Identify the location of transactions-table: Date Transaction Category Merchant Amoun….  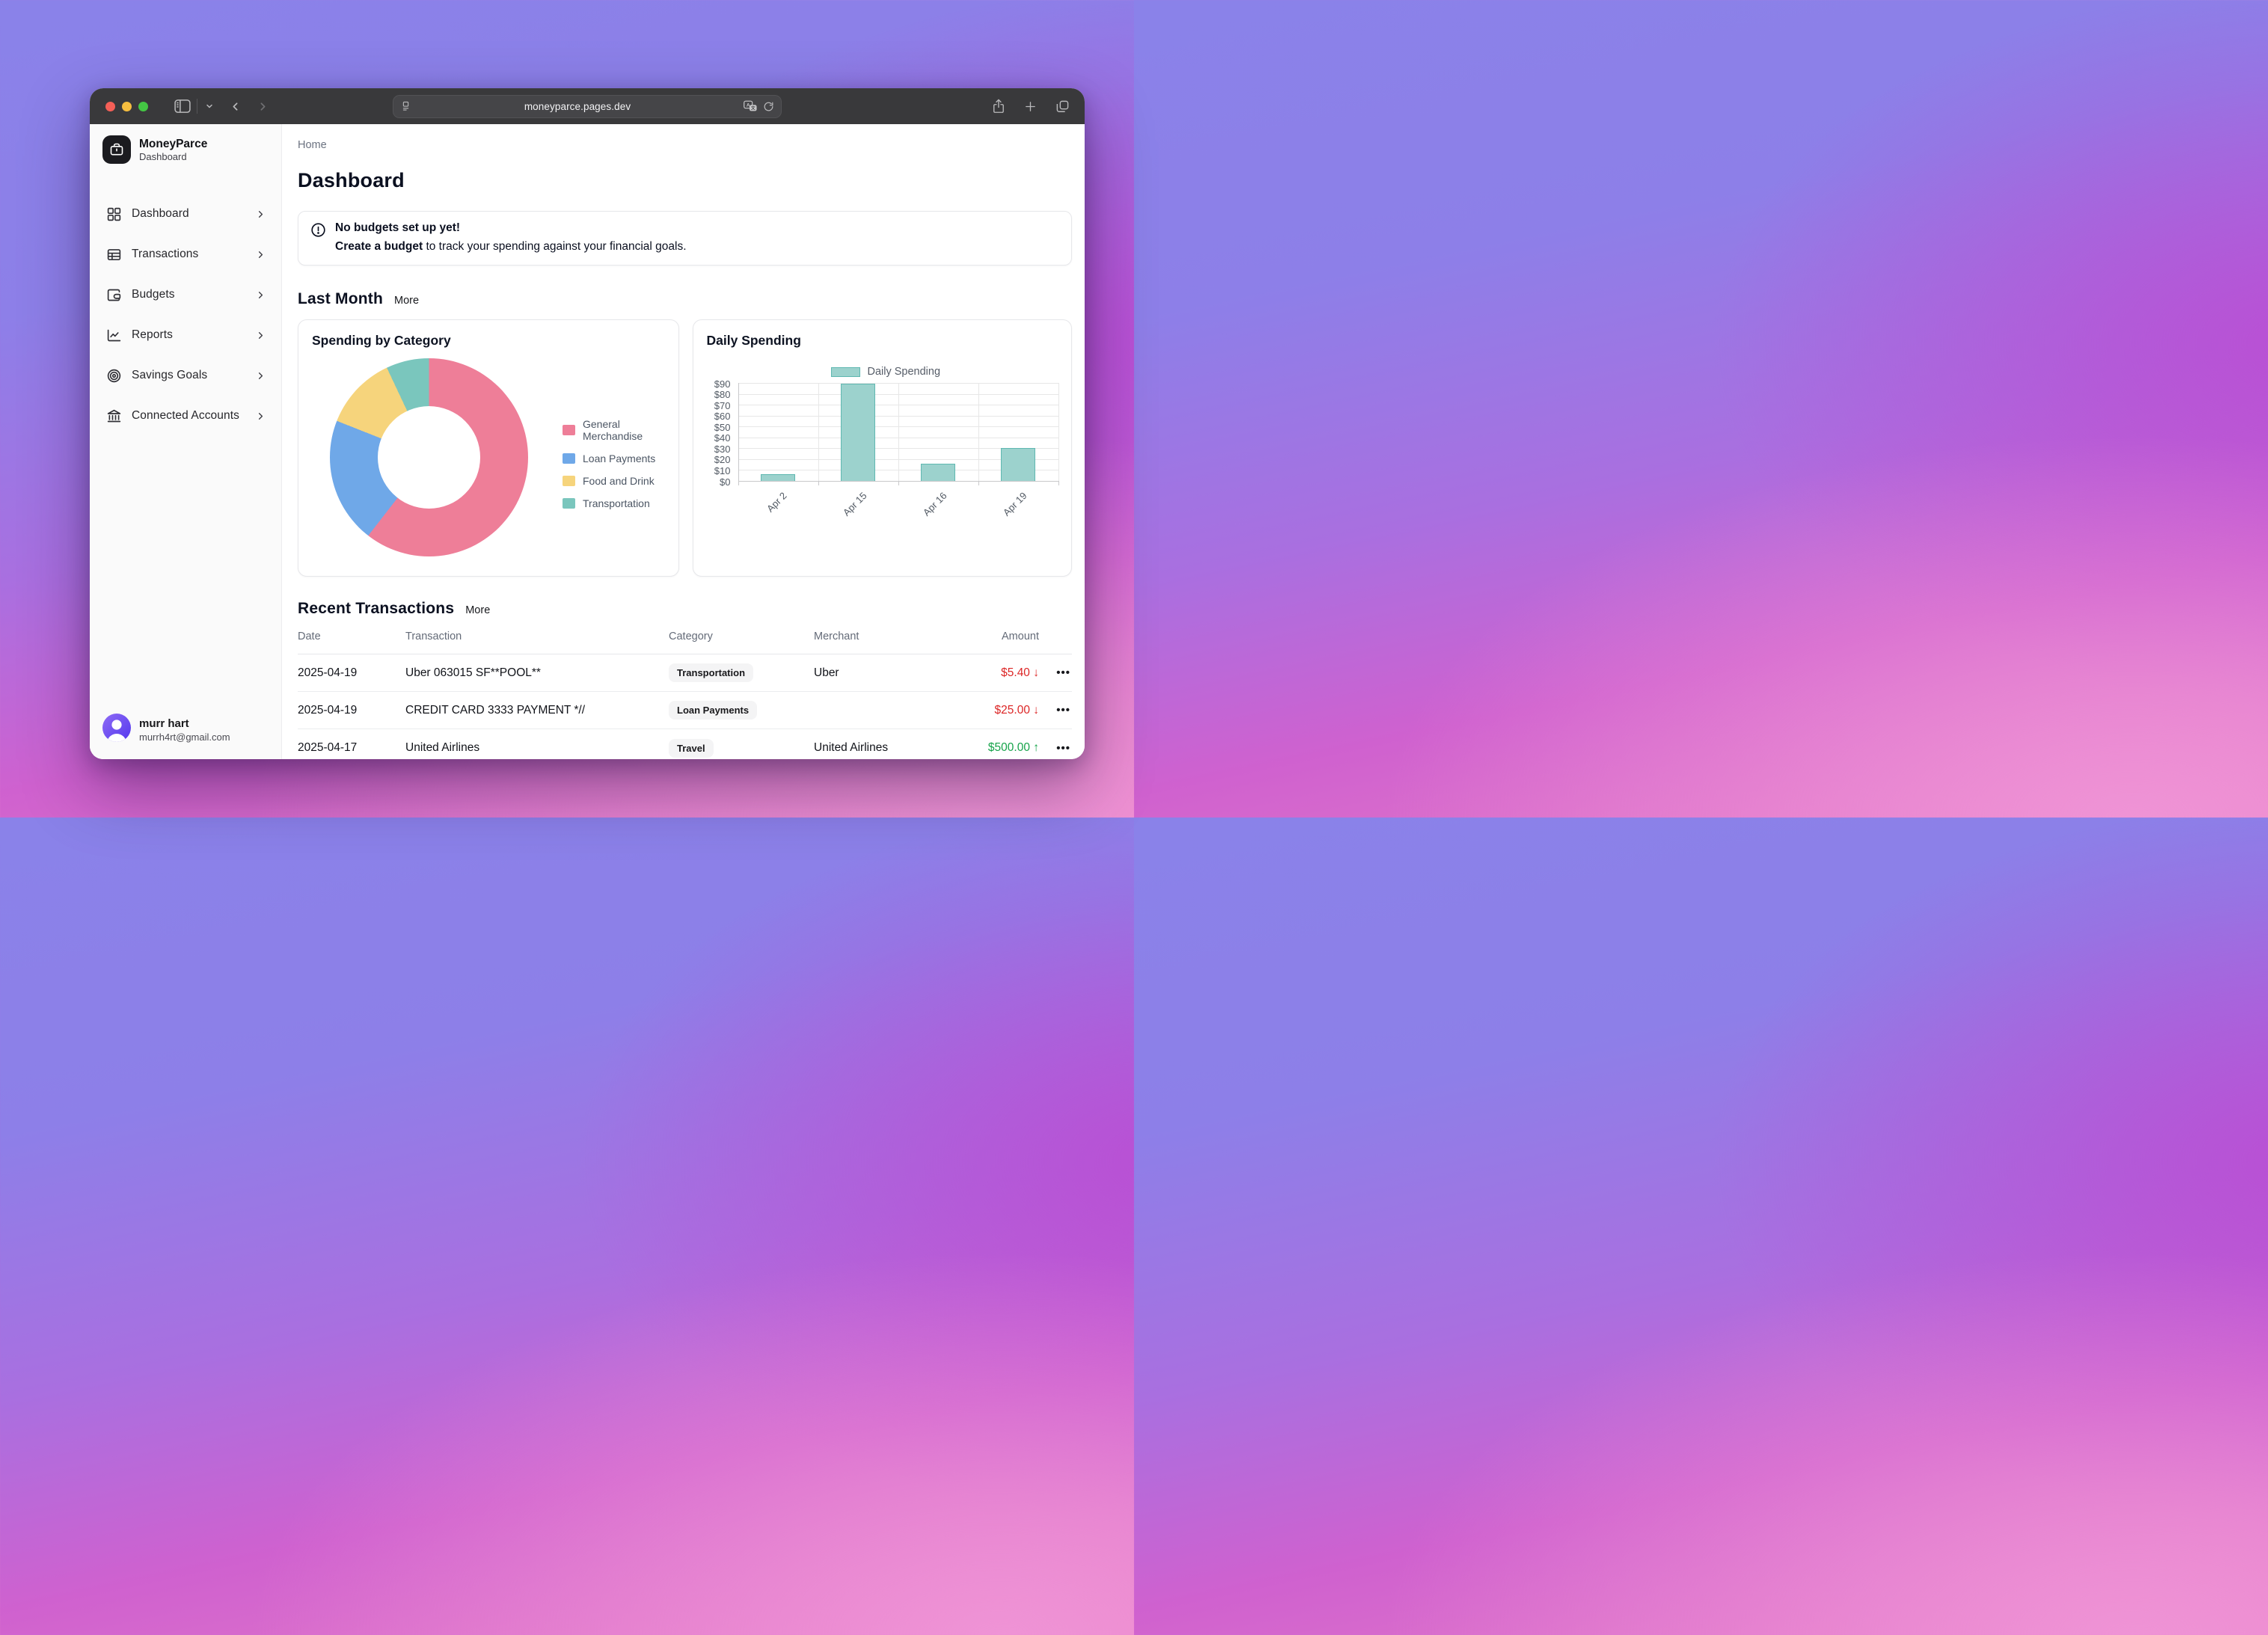
(685, 689).